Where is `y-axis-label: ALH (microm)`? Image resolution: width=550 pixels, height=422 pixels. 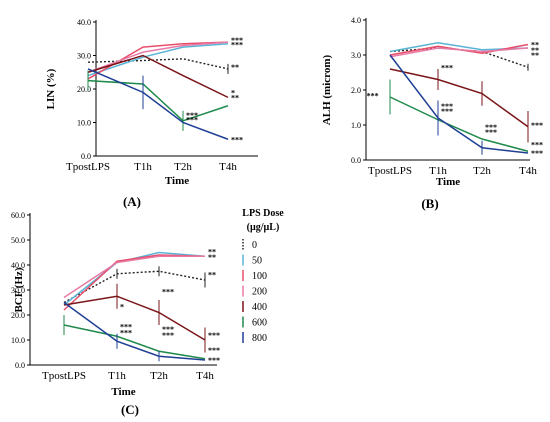
y-axis-label: ALH (microm) is located at coordinates (327, 89).